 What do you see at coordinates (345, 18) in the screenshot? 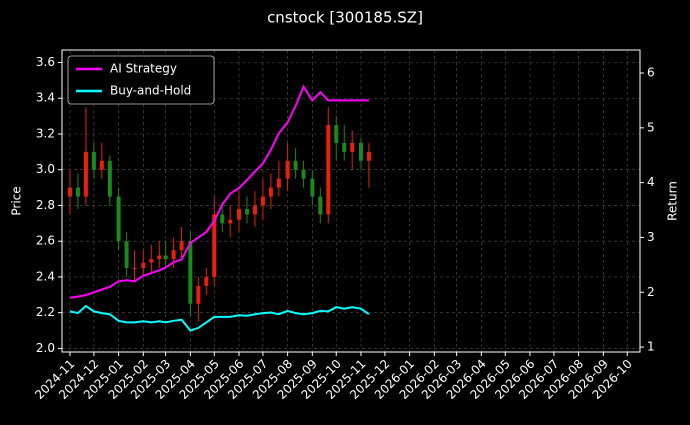
I see `chart-title: cnstock [300185.SZ]` at bounding box center [345, 18].